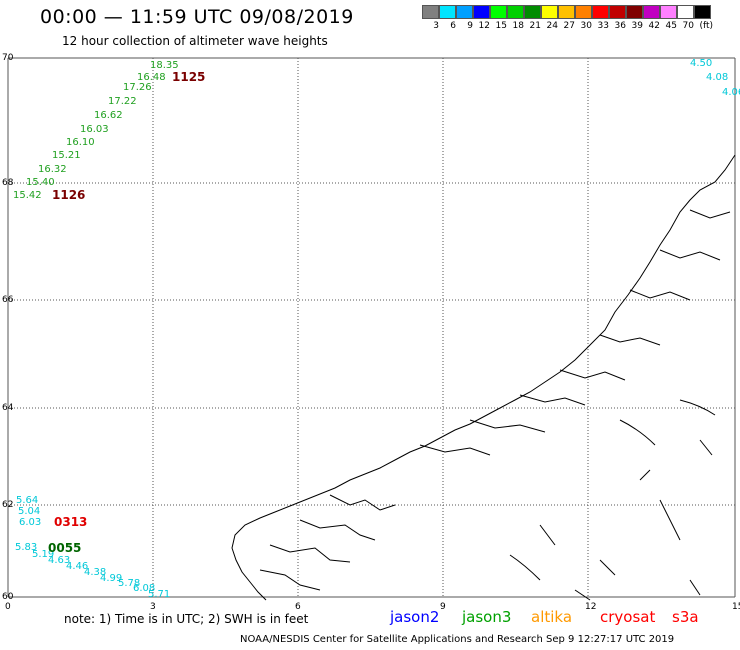  Describe the element at coordinates (27, 195) in the screenshot. I see `swh-label: 15.42` at that location.